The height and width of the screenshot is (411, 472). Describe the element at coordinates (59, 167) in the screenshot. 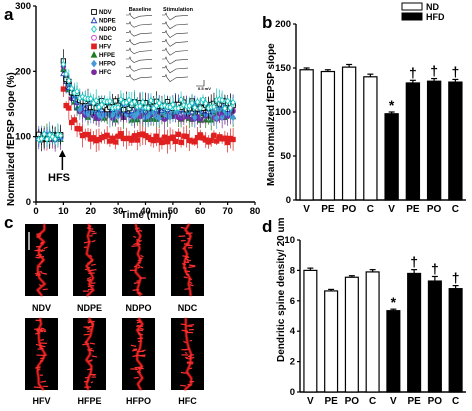

I see `hfs-annotation: HFS` at that location.